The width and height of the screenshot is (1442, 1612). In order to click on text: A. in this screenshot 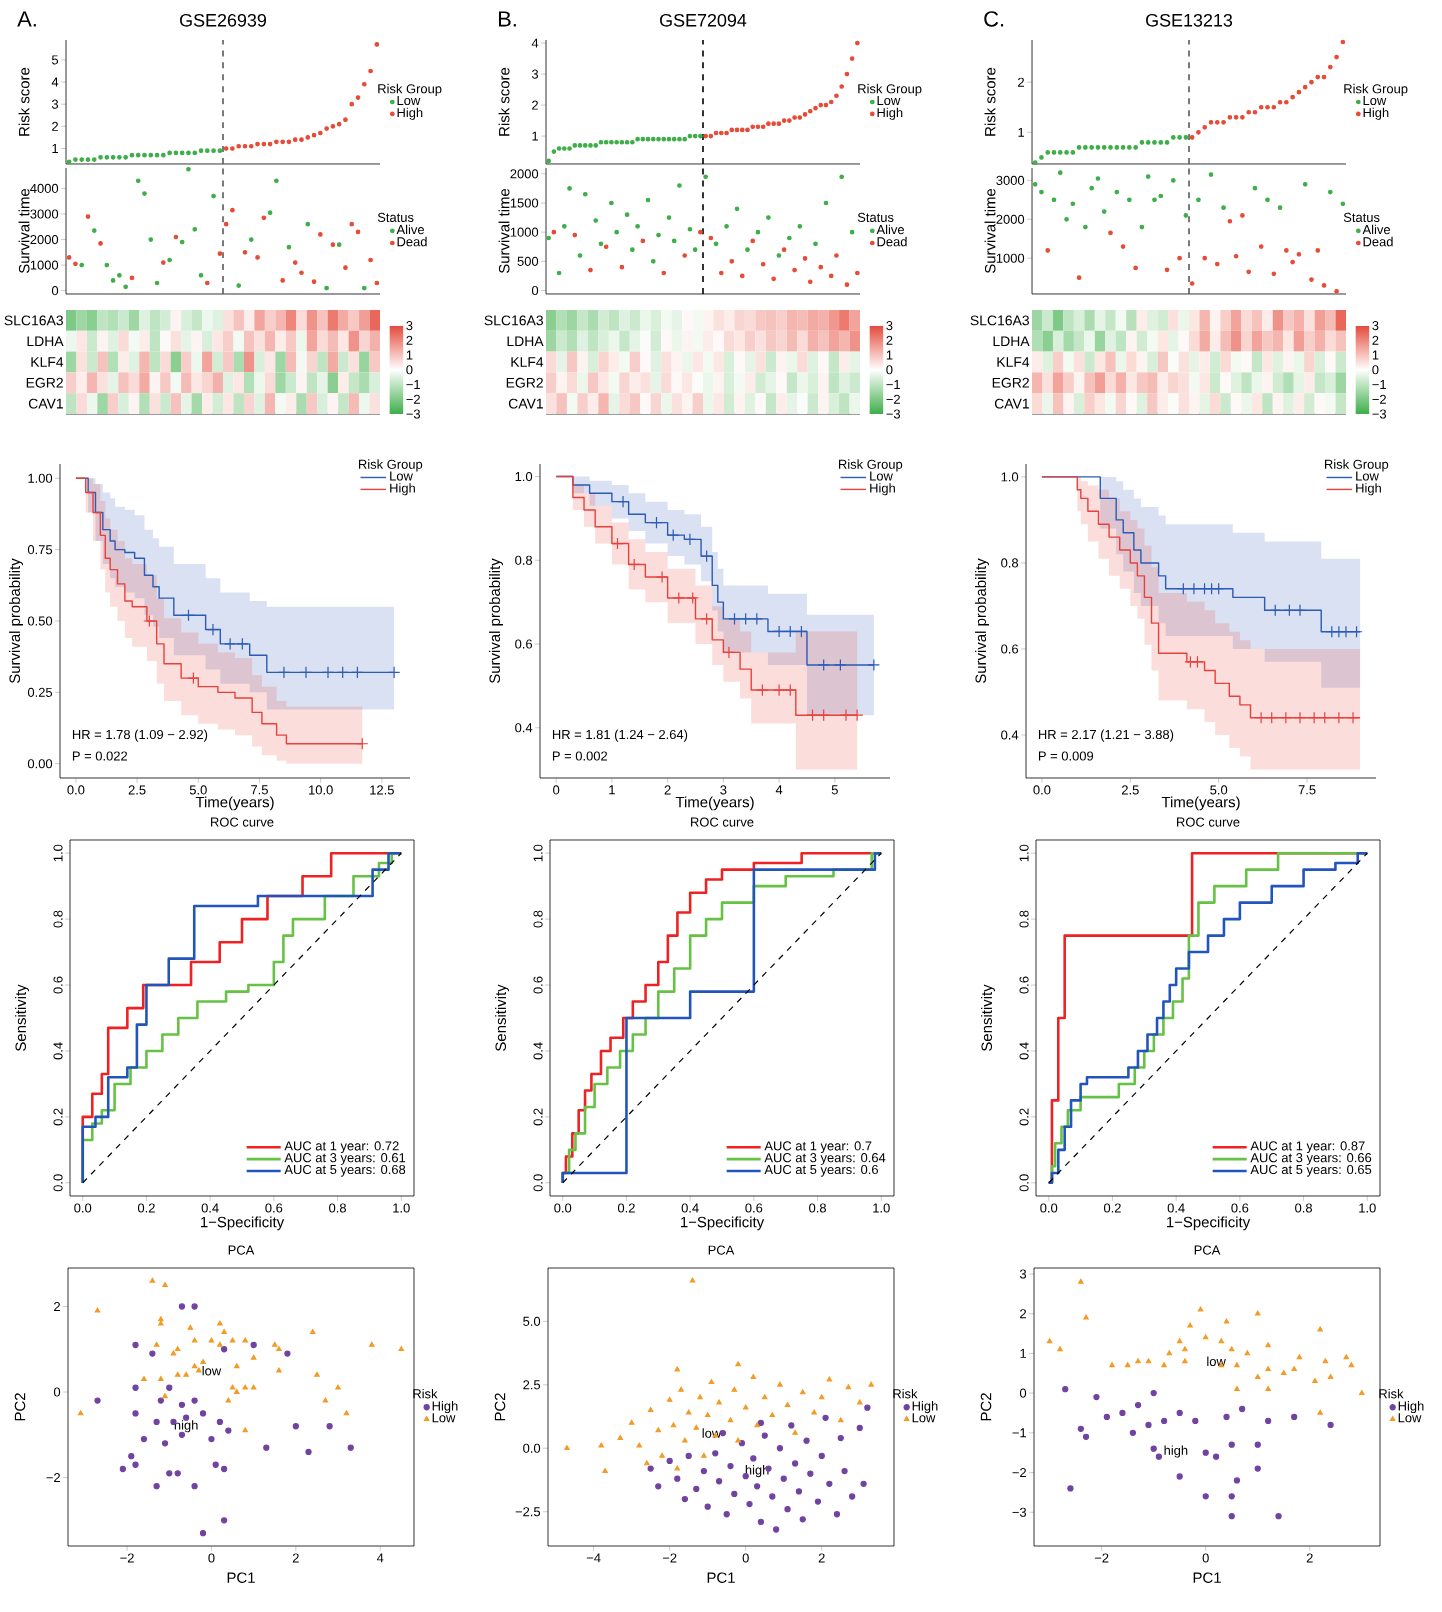, I will do `click(26, 19)`.